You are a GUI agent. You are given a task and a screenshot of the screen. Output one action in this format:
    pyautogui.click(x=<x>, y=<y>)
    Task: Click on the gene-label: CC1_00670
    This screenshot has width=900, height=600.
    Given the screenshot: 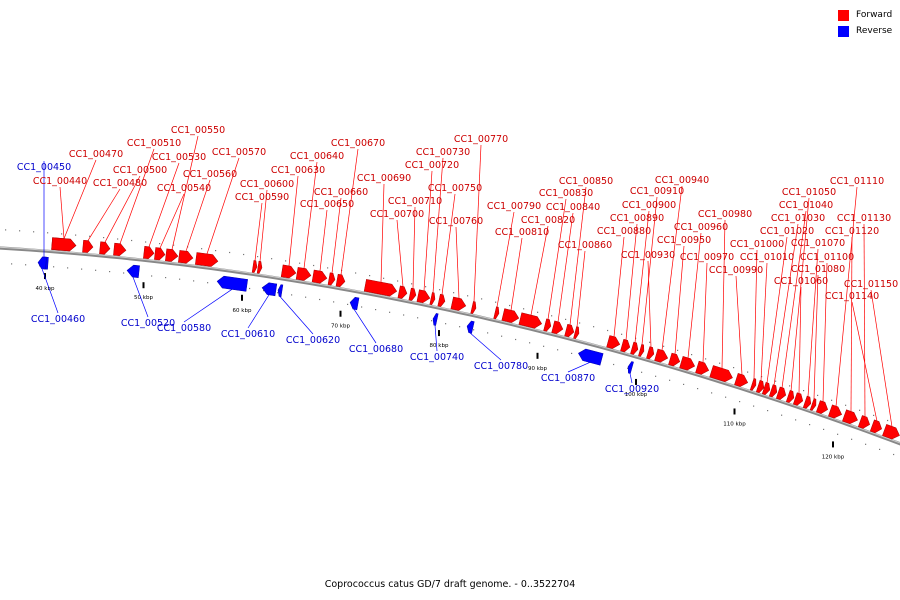 What is the action you would take?
    pyautogui.click(x=358, y=143)
    